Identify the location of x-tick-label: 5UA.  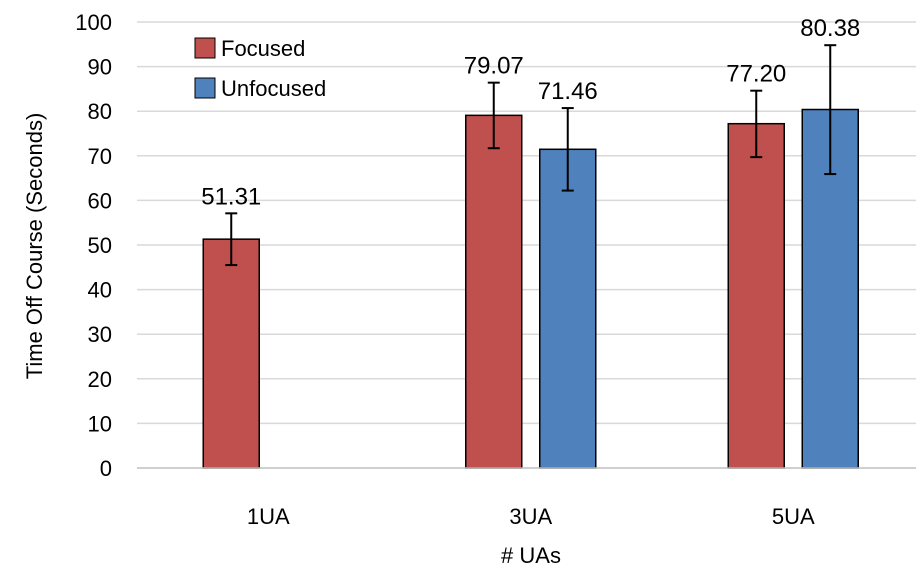
(793, 516).